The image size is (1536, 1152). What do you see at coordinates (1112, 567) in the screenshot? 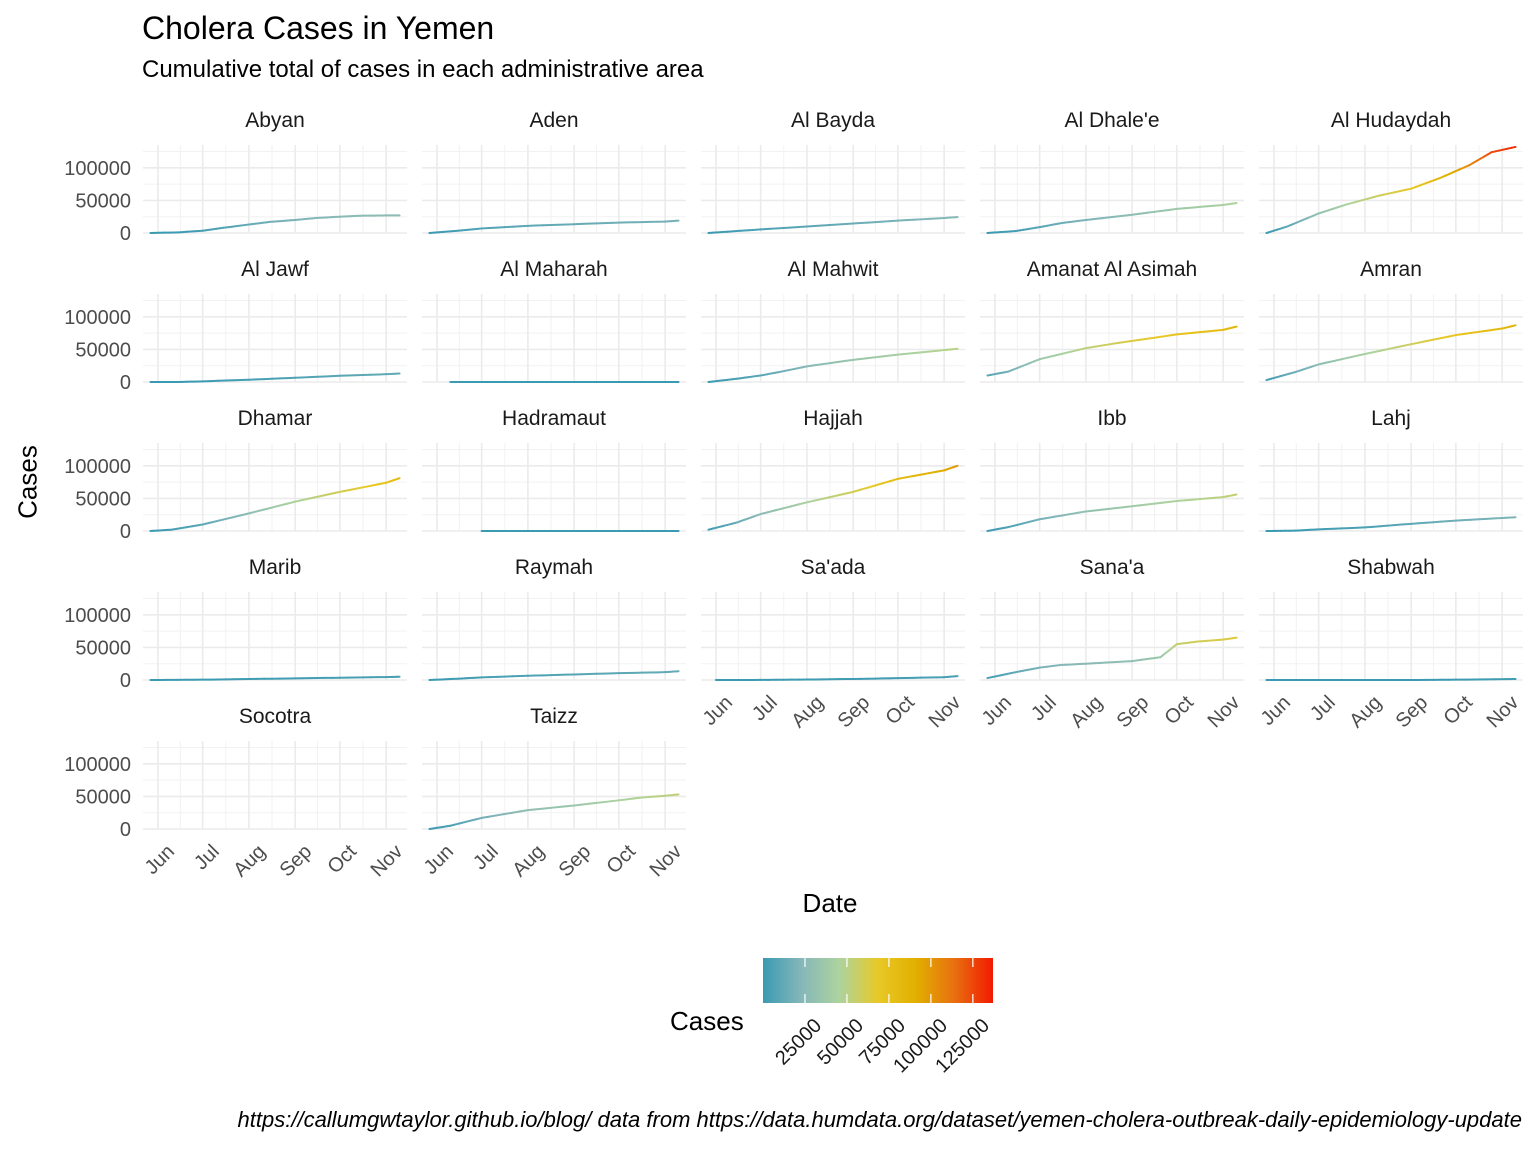
I see `panel-title: Sana'a` at bounding box center [1112, 567].